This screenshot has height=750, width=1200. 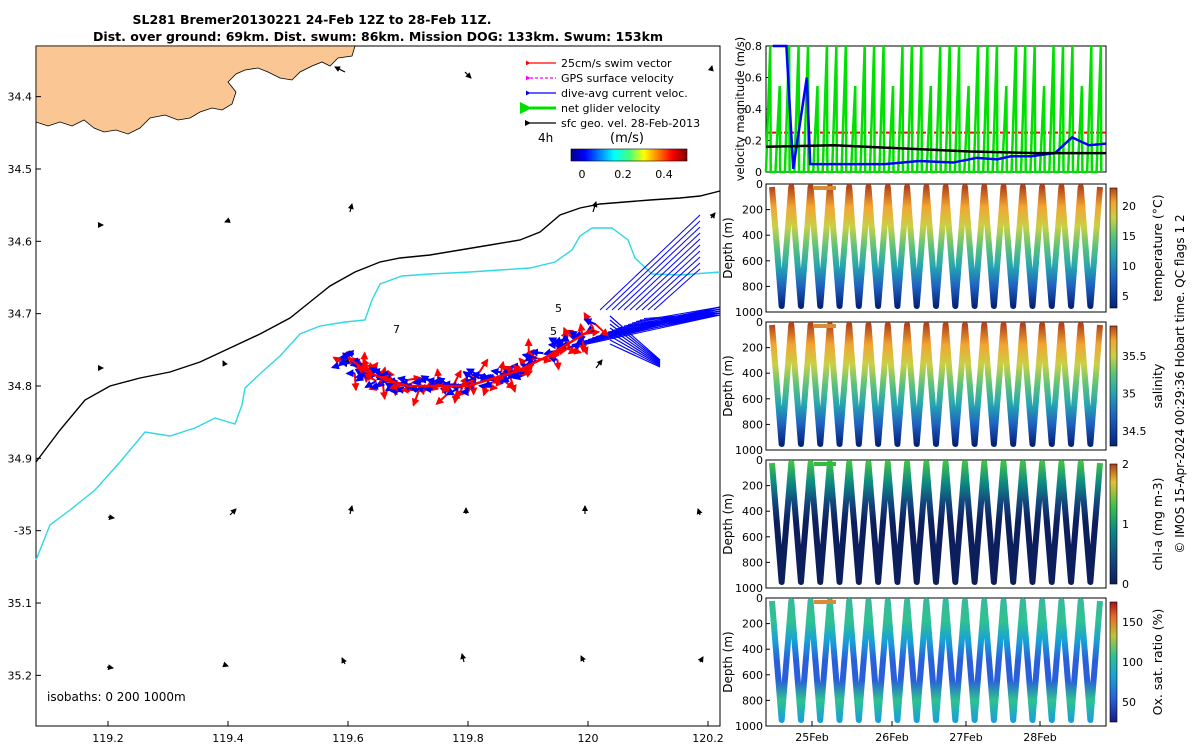 I want to click on land-mass, so click(x=195, y=90).